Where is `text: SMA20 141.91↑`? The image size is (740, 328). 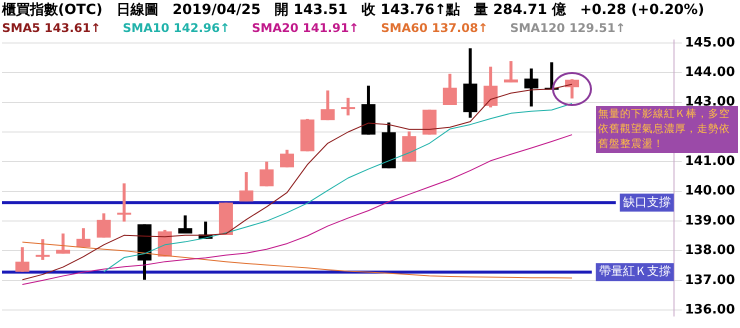
text: SMA20 141.91↑ is located at coordinates (305, 28).